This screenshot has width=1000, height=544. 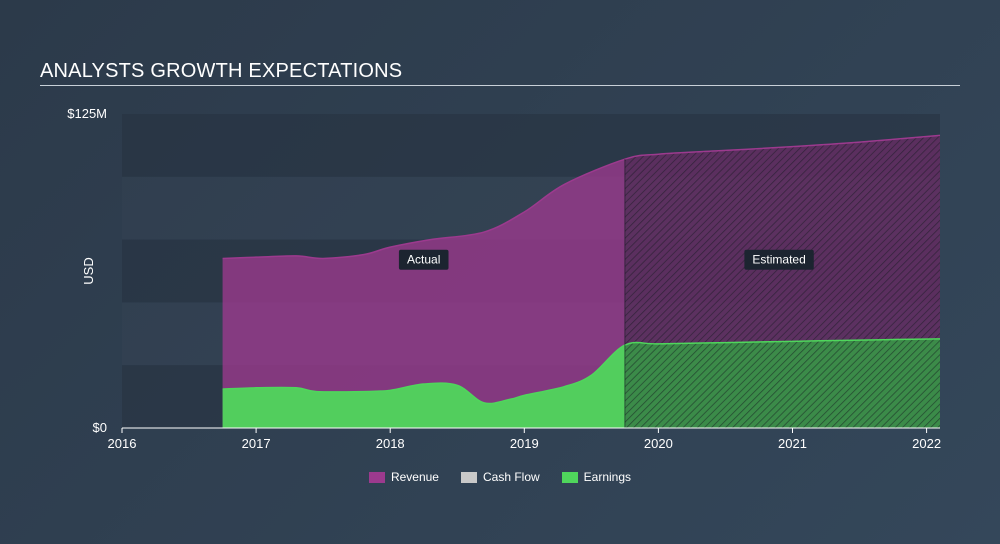 I want to click on x-tick-label: 2022, so click(x=926, y=443).